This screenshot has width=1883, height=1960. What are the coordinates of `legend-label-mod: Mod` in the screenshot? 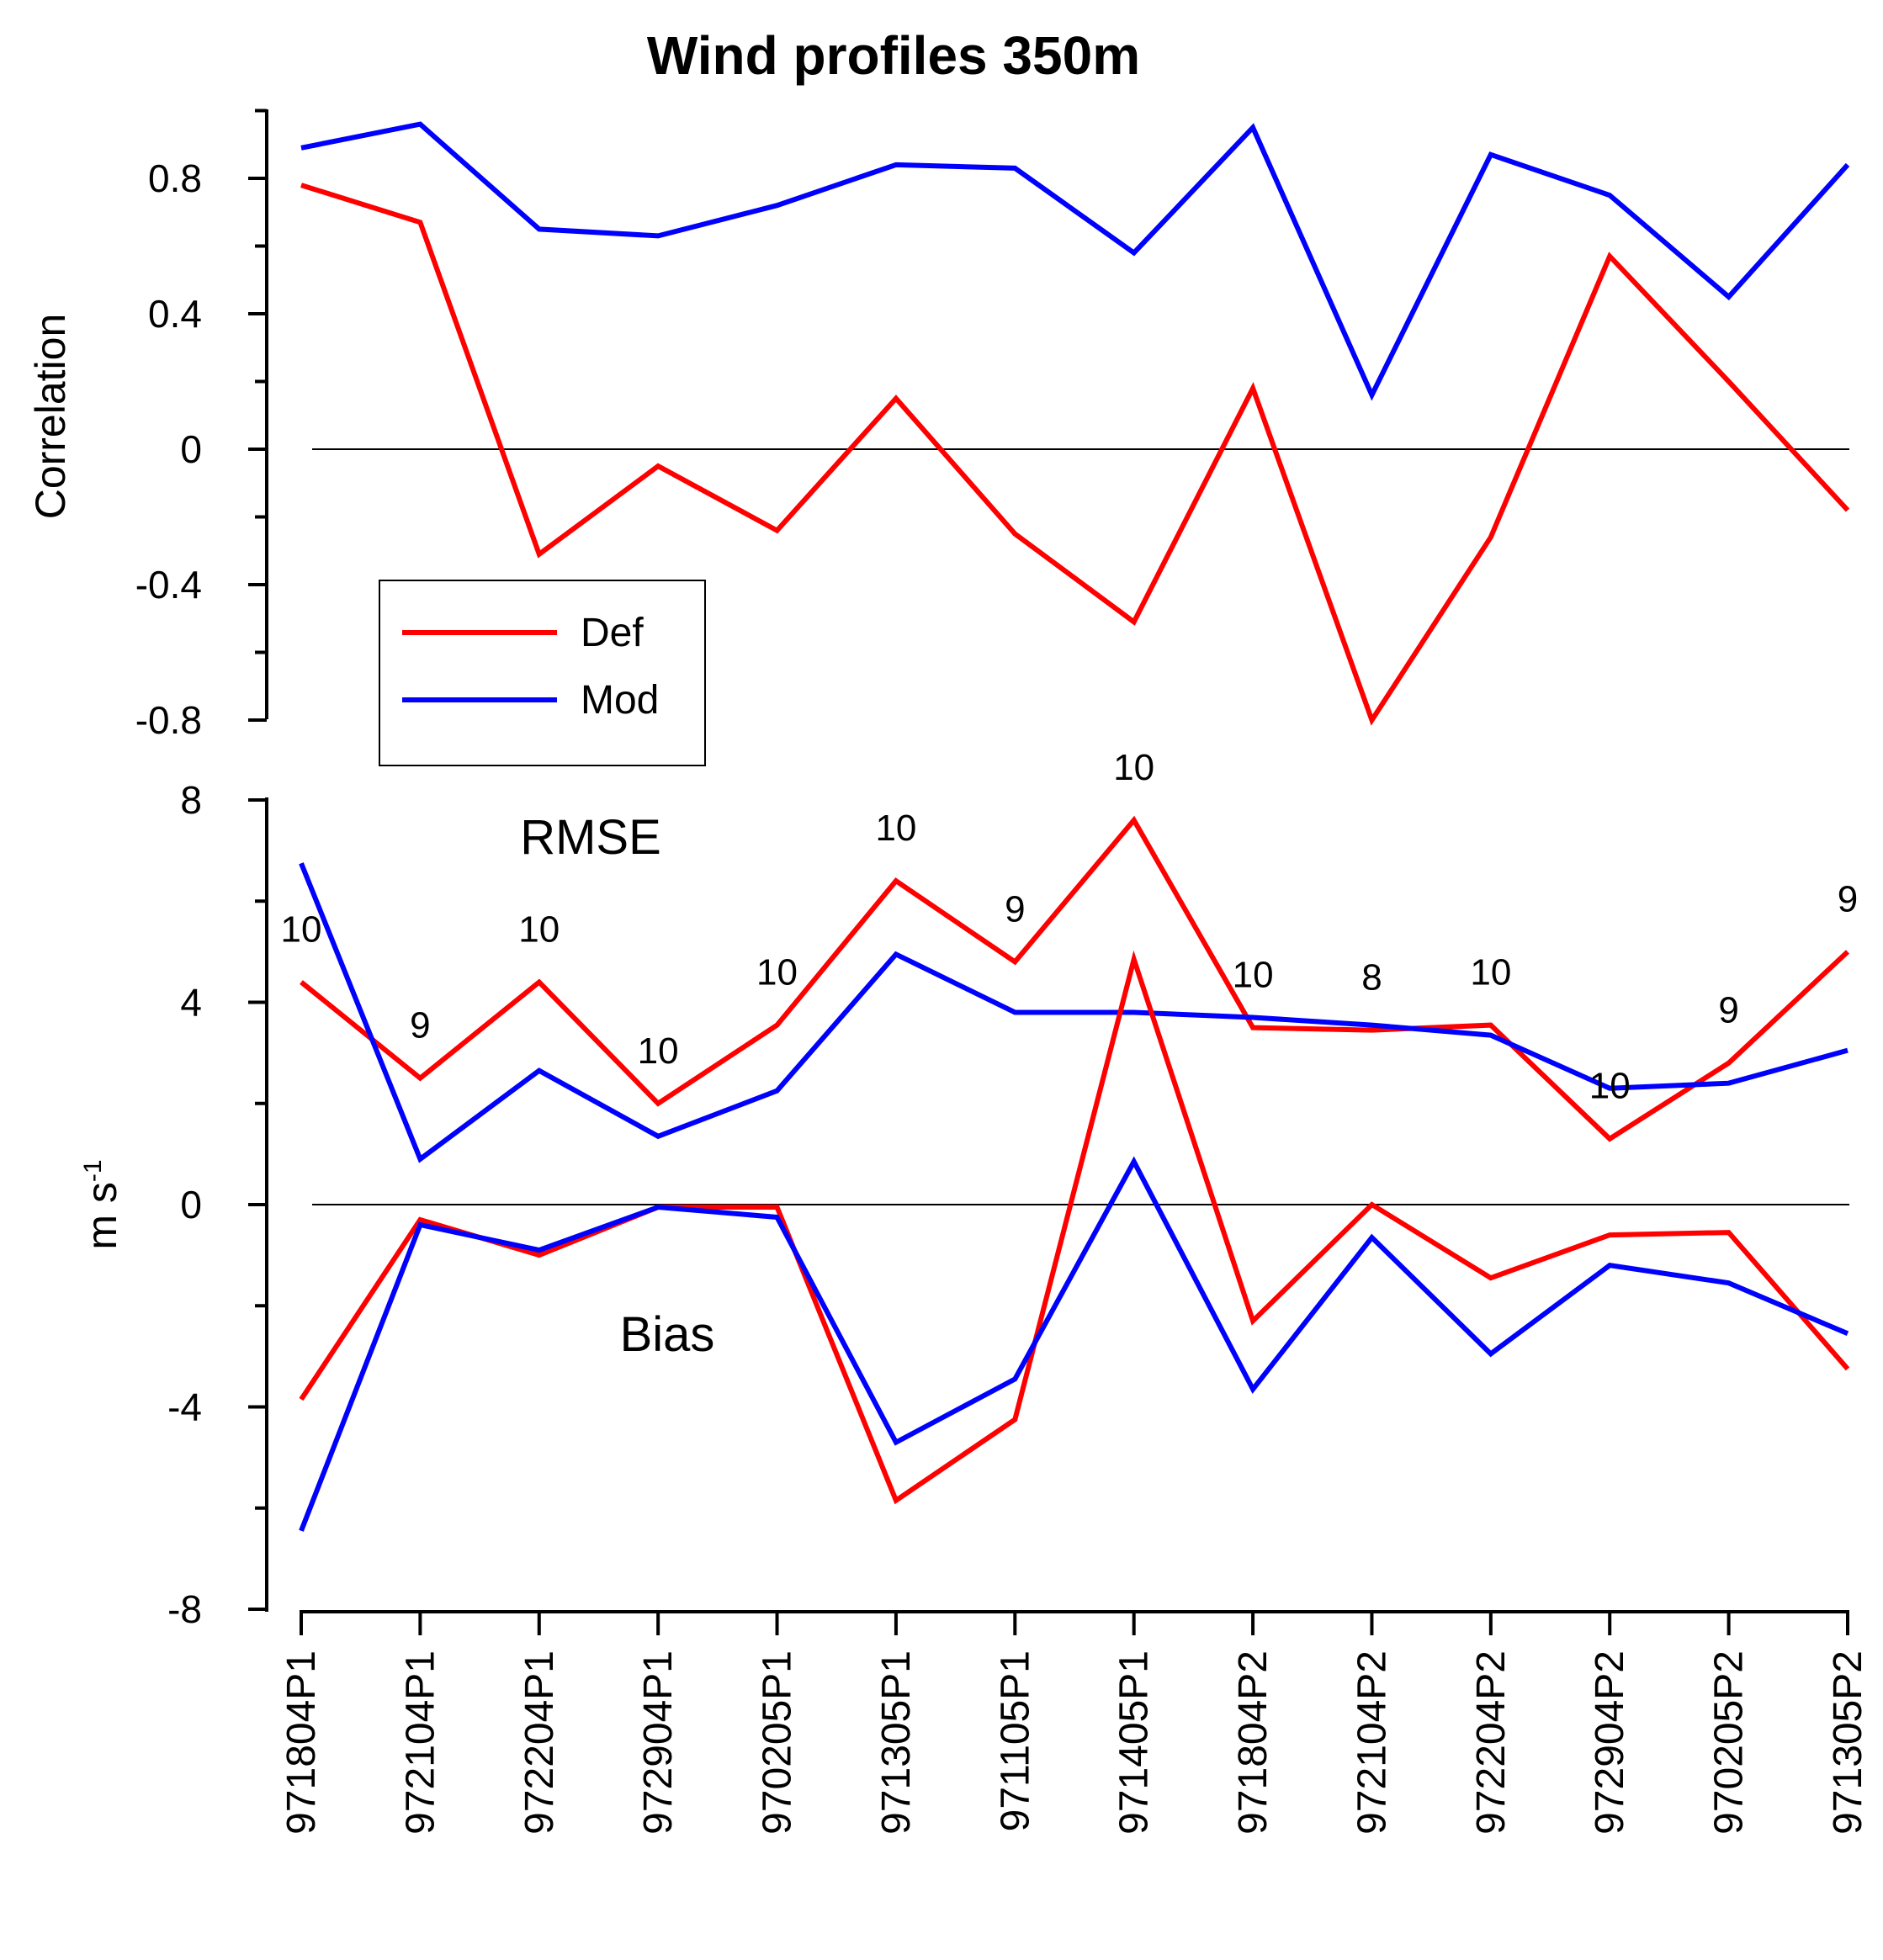 It's located at (620, 700).